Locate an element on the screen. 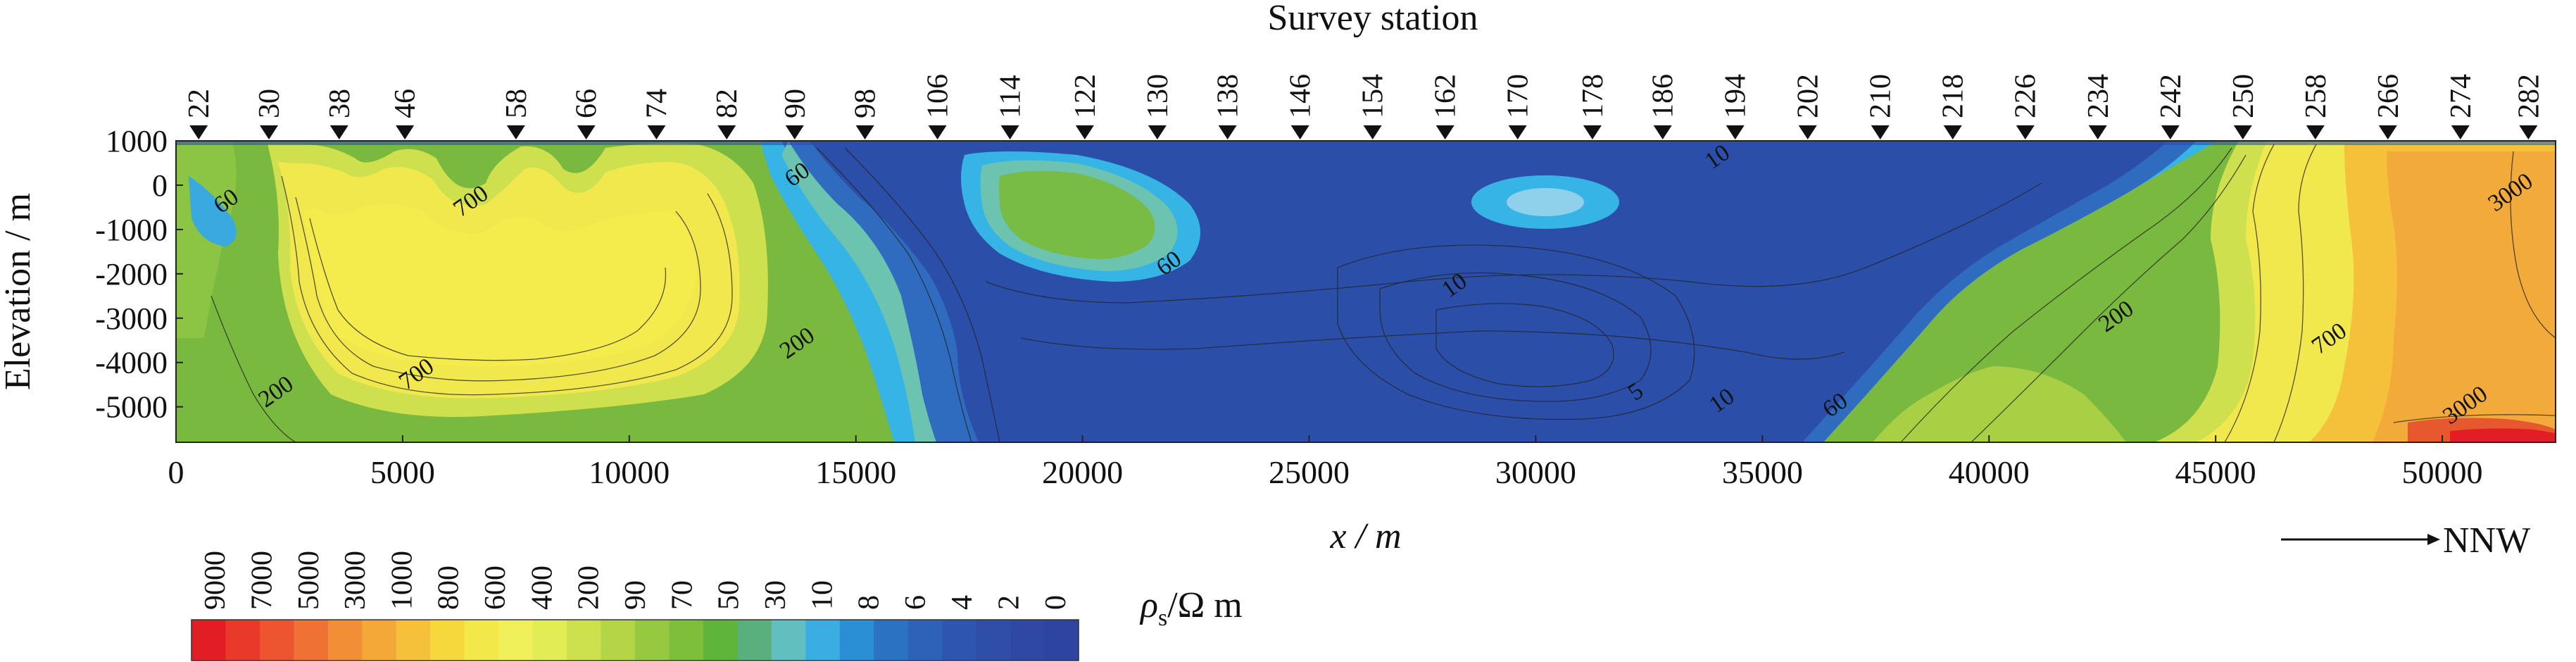 The width and height of the screenshot is (2576, 662). colorbar-tick-label: 30 is located at coordinates (776, 595).